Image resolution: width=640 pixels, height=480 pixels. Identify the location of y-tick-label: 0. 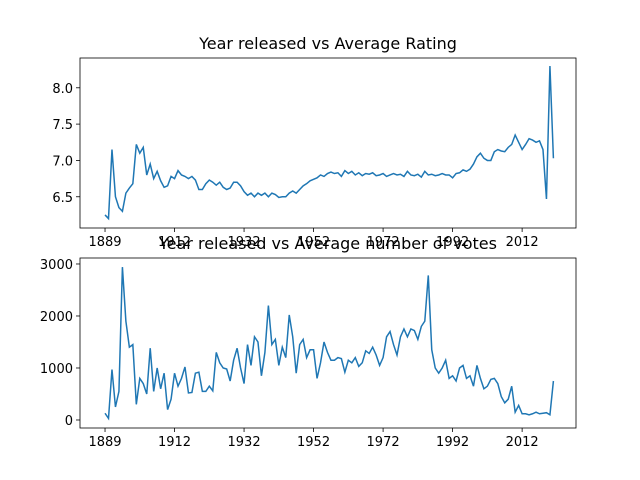
(69, 421).